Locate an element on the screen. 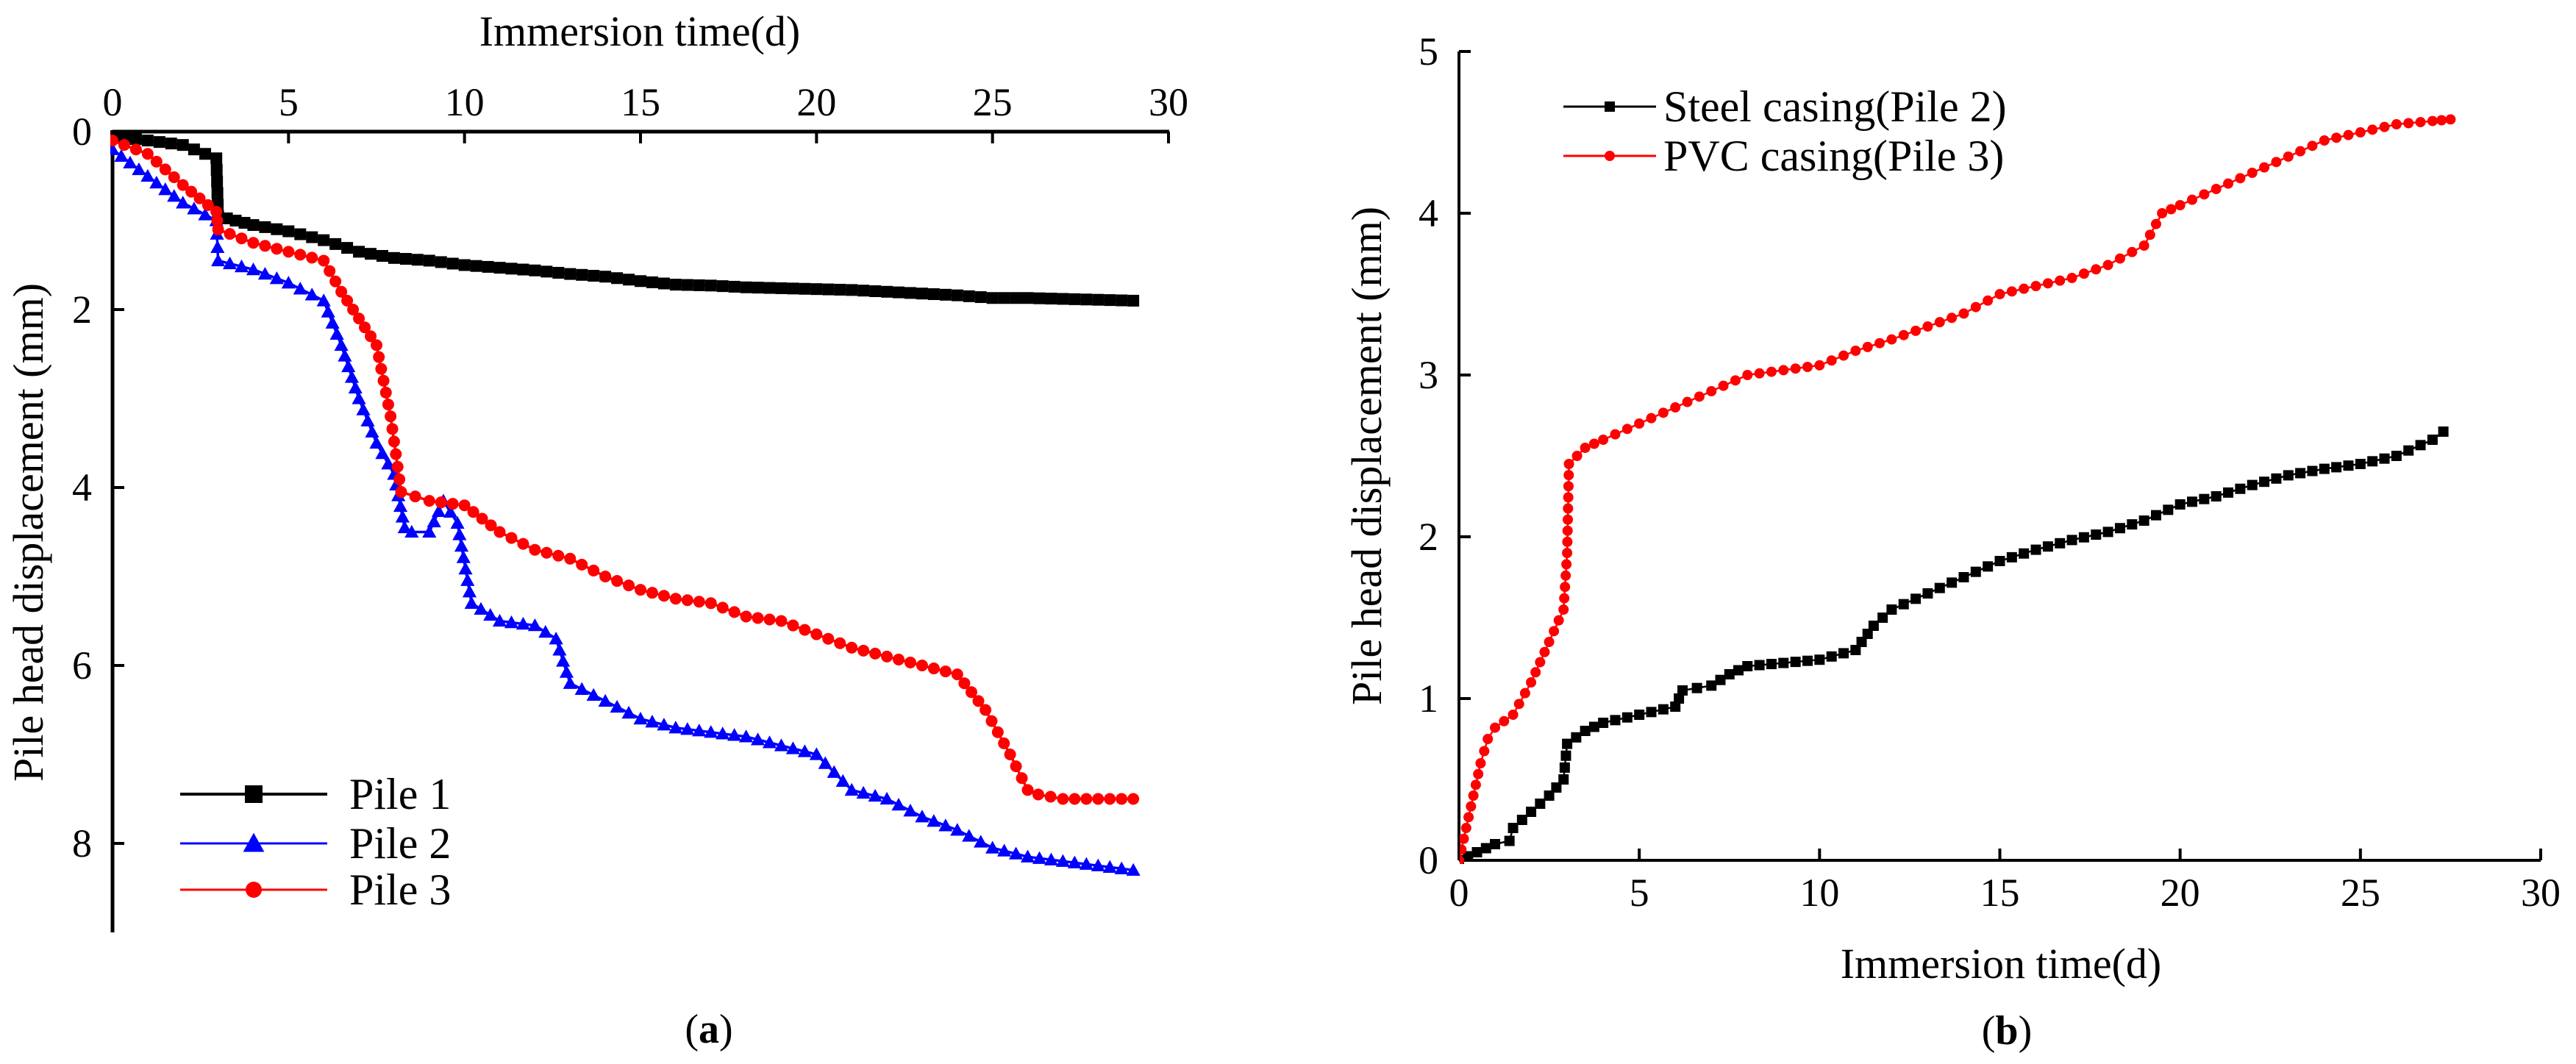 The width and height of the screenshot is (2576, 1064). legend-label: Pile 1 is located at coordinates (400, 794).